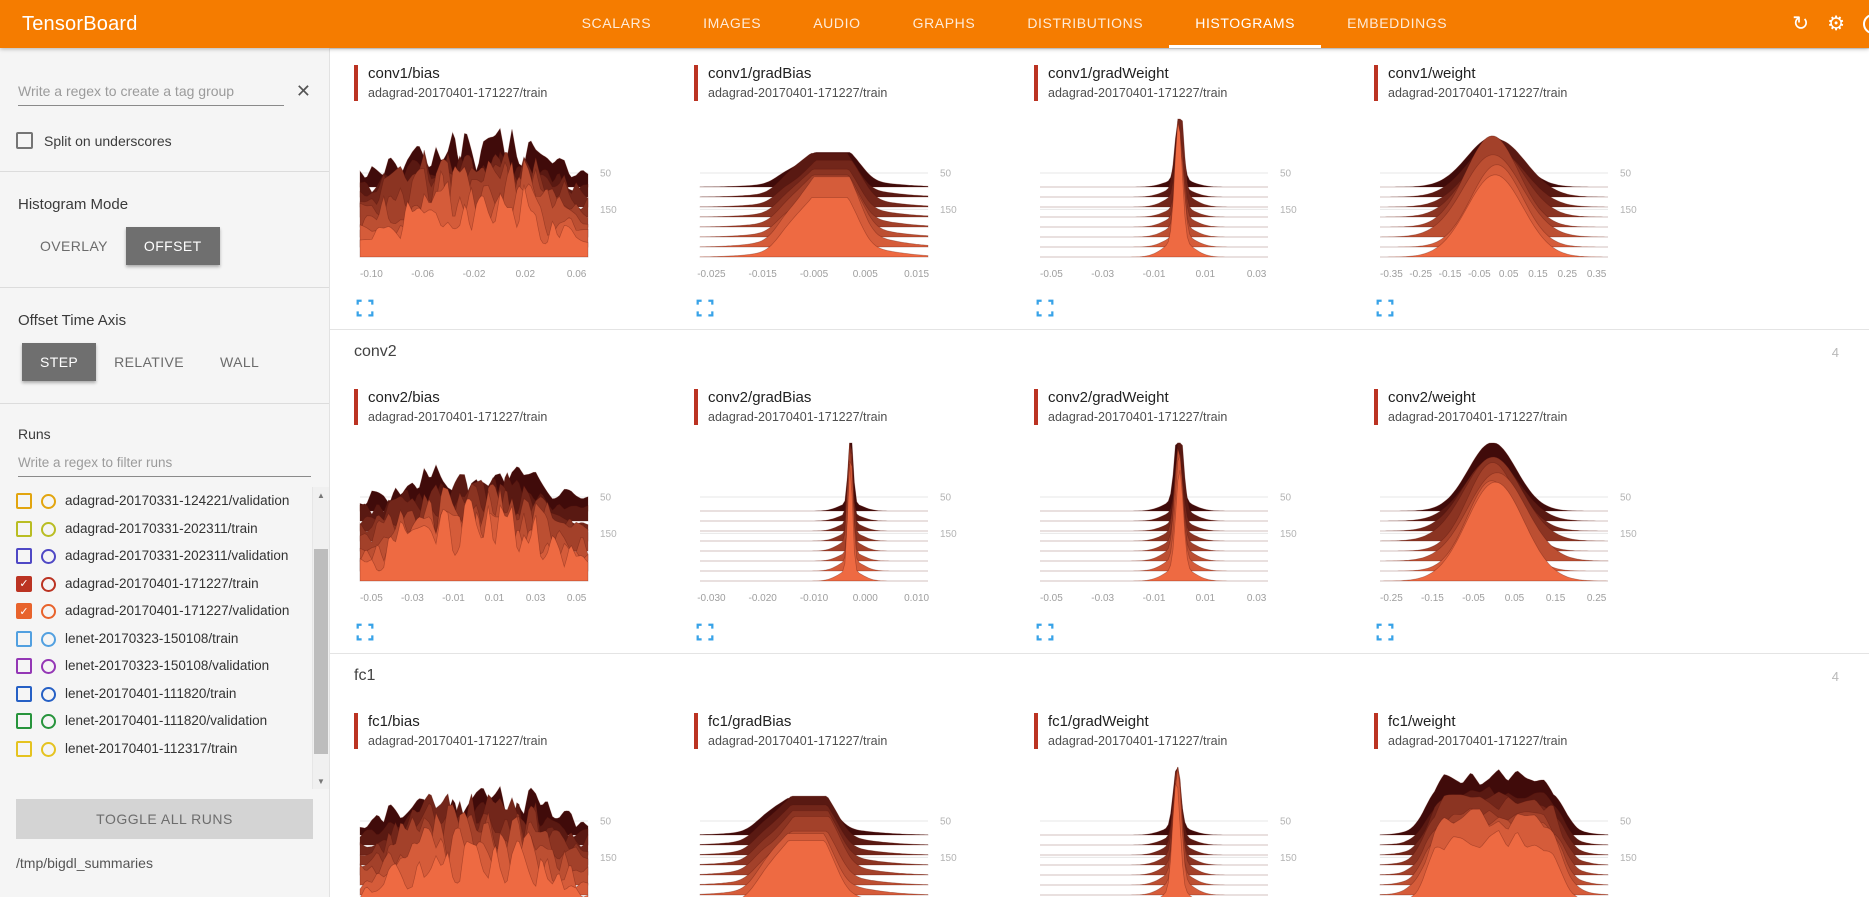  I want to click on tab-images: IMAGES, so click(732, 22).